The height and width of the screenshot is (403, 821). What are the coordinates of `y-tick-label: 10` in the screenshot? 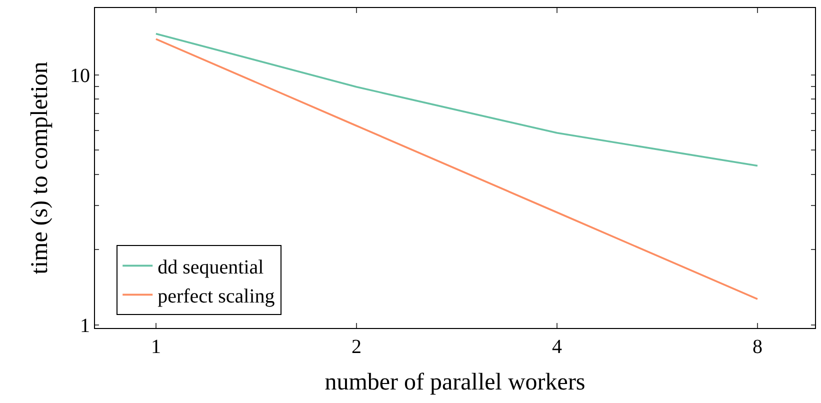 It's located at (80, 75).